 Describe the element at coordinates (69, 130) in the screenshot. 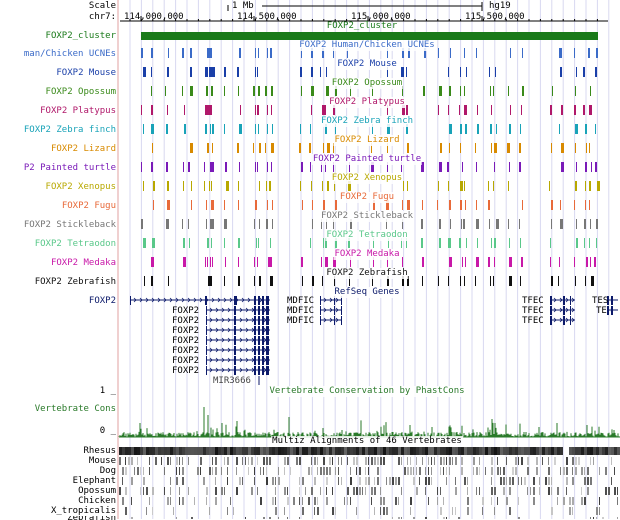

I see `track-label-zebra-finch: FOXP2 Zebra finch` at that location.